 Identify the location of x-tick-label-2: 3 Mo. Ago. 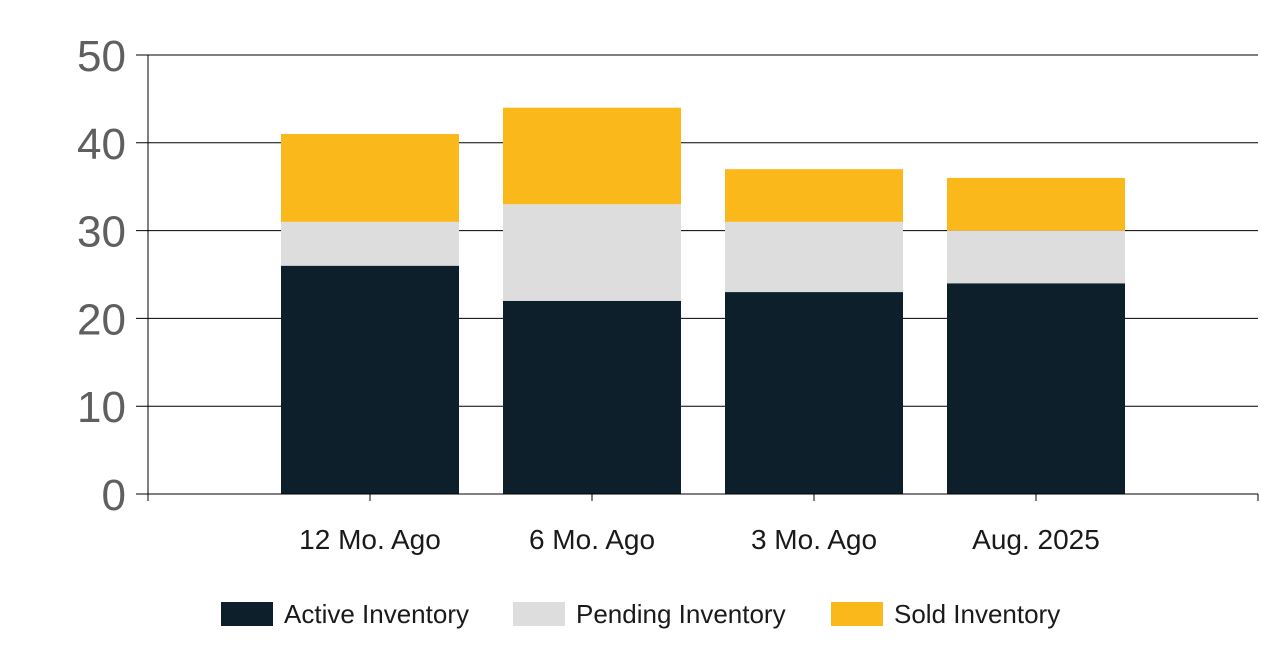
(814, 539).